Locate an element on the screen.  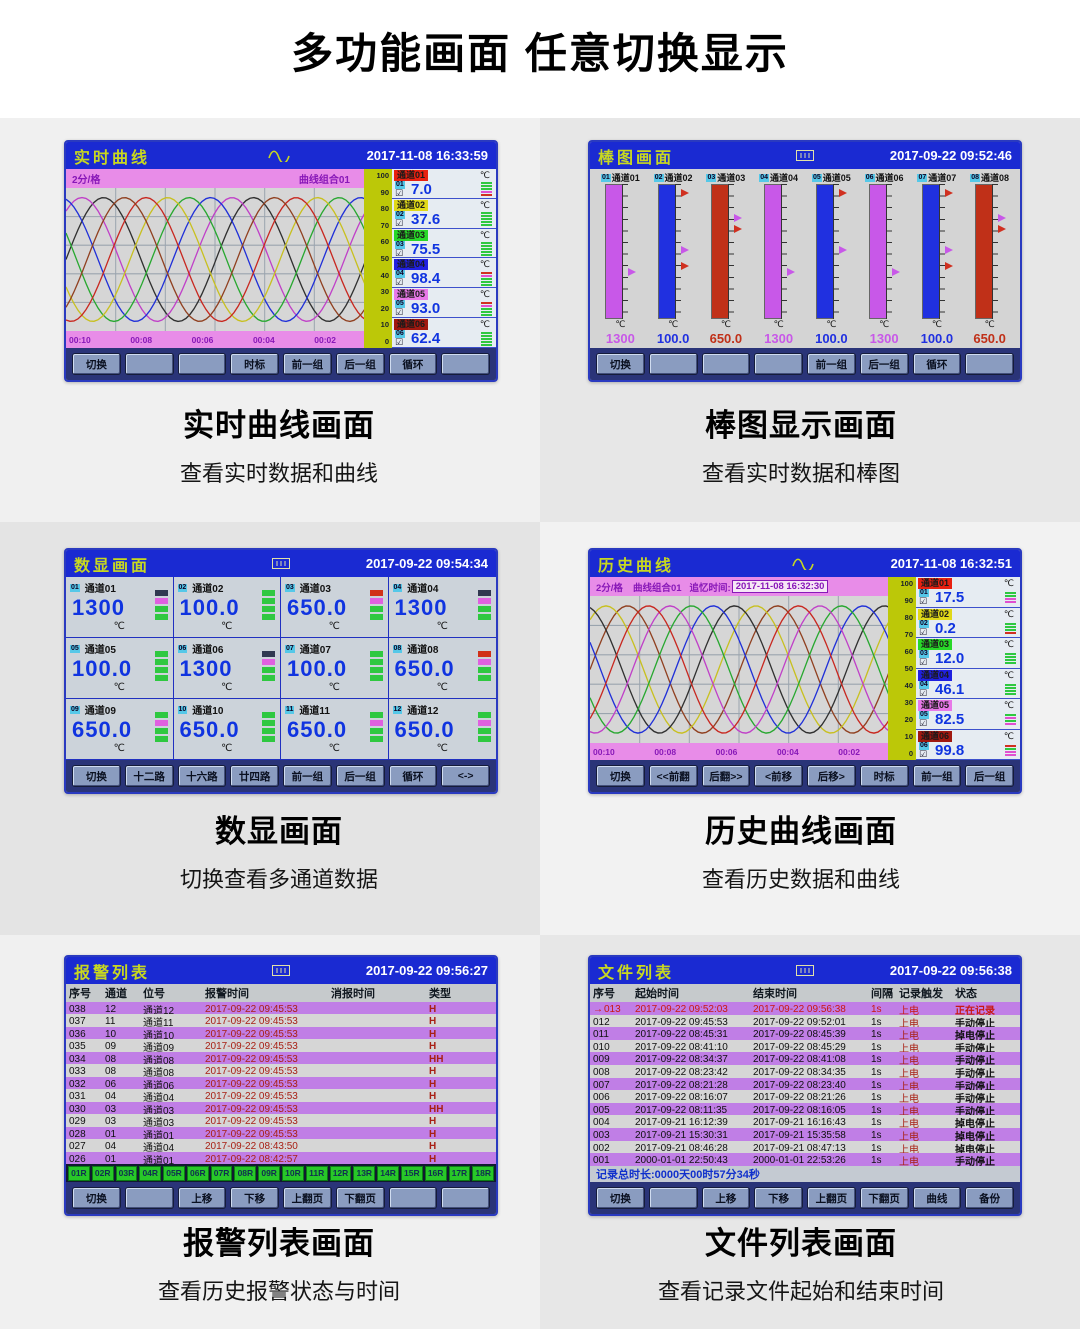
channel-name-label: 通道07 is located at coordinates (942, 178).